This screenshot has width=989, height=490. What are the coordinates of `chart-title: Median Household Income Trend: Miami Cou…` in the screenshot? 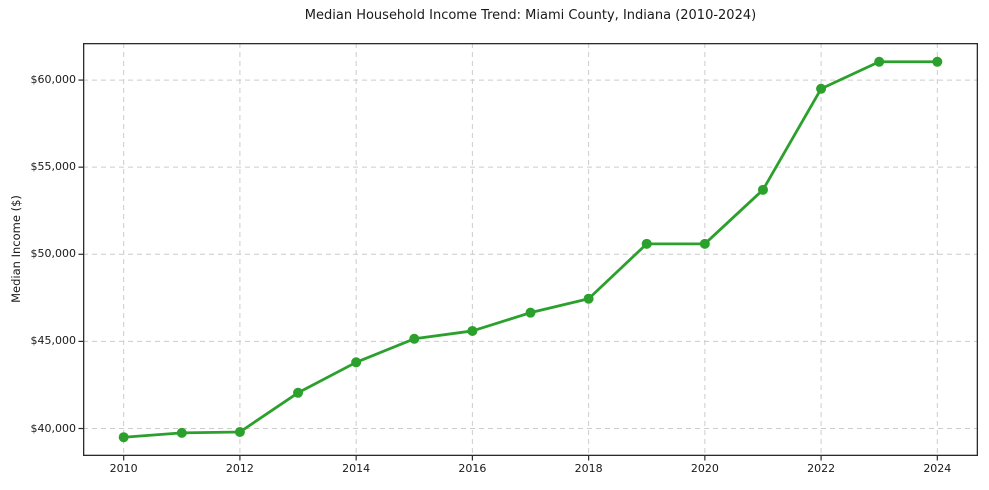 It's located at (530, 15).